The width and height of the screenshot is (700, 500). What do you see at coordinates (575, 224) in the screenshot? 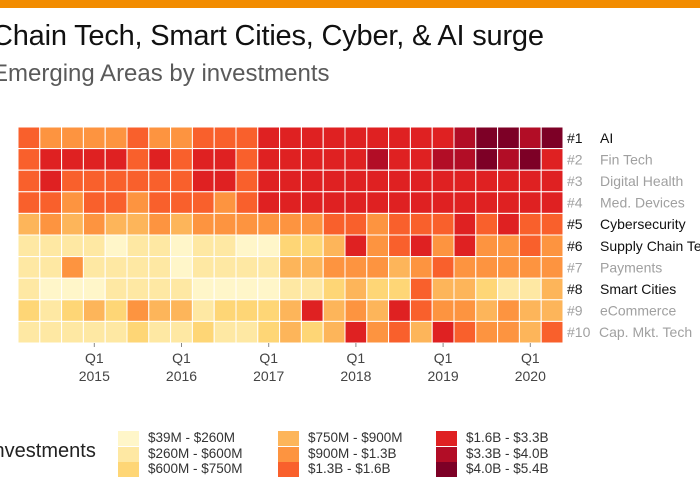
I see `row-rank-label: #5` at bounding box center [575, 224].